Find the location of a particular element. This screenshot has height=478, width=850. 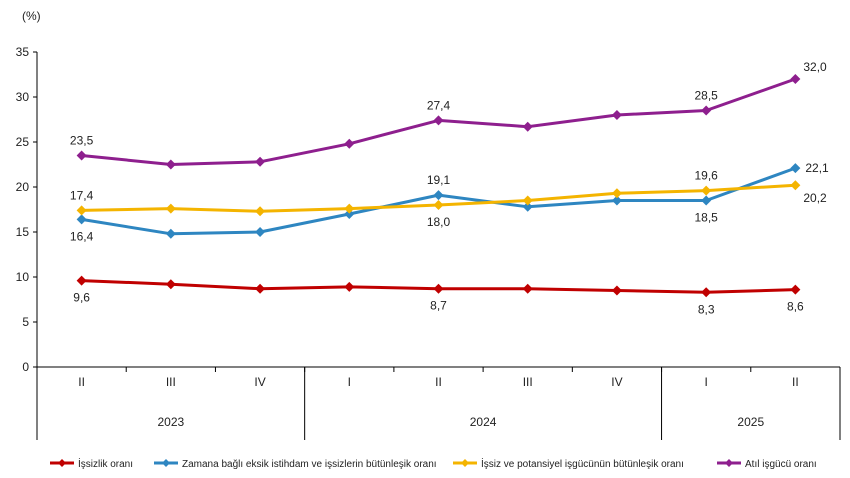

series-1: 9,6 8,7 8,3 8,6 is located at coordinates (438, 295).